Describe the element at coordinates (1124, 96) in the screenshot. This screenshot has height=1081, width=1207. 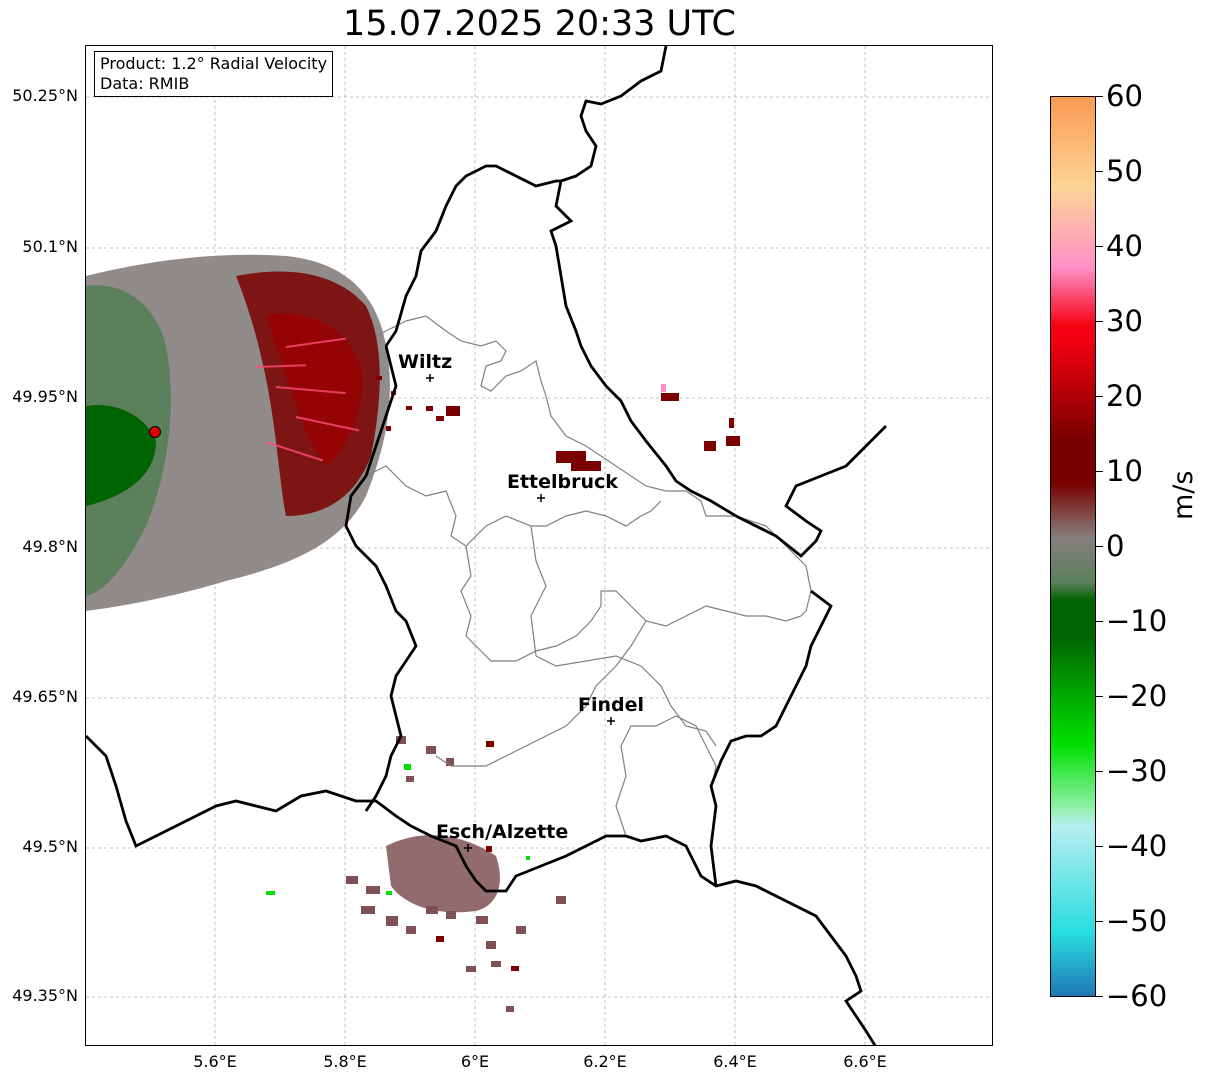
I see `colorbar-tick-label: 60` at that location.